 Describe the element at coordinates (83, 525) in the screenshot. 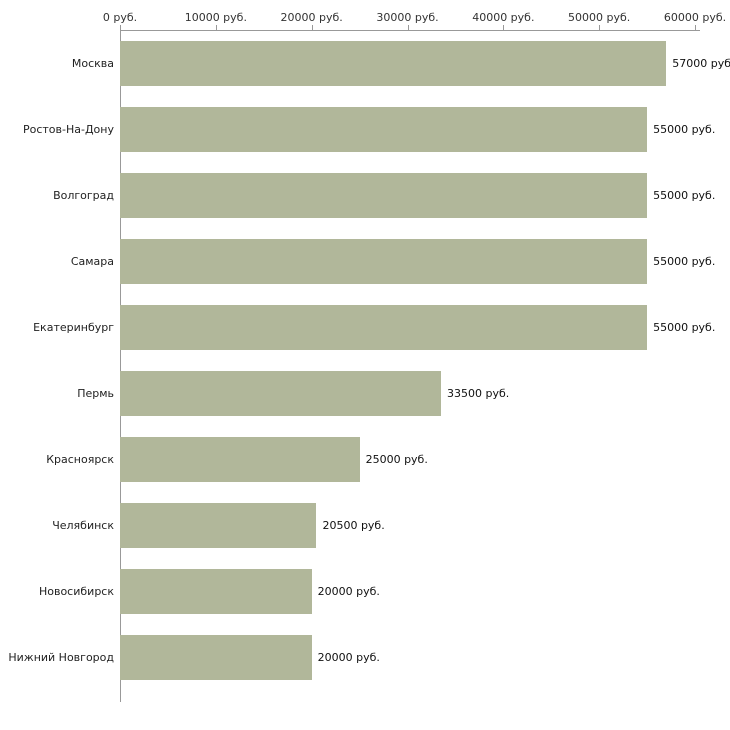

I see `category-label: Челябинск` at that location.